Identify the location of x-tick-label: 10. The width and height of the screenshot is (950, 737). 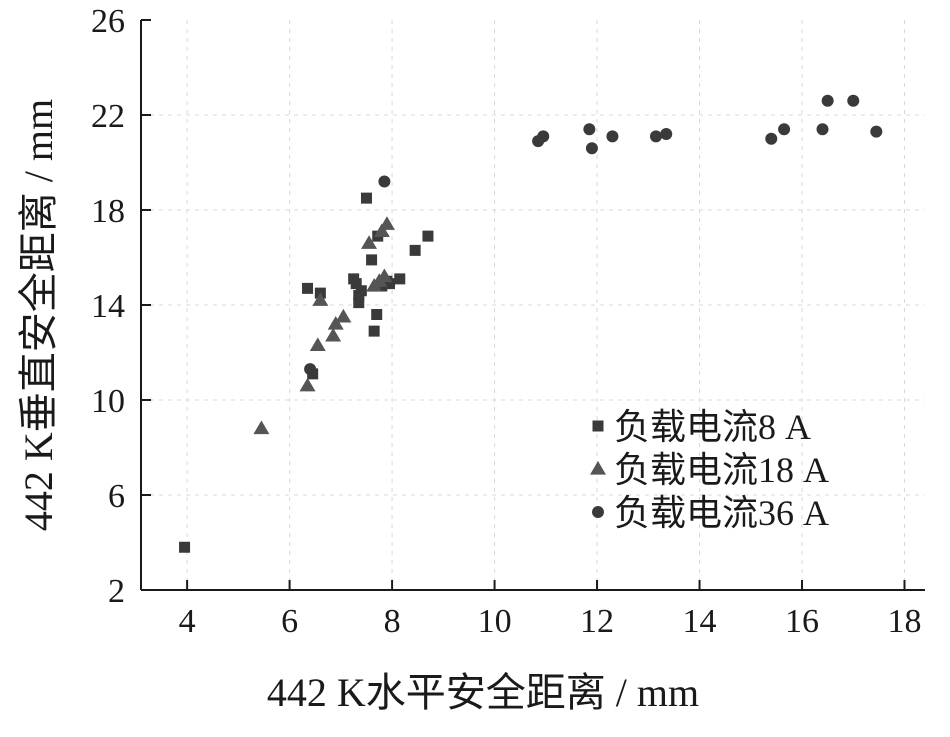
(495, 621).